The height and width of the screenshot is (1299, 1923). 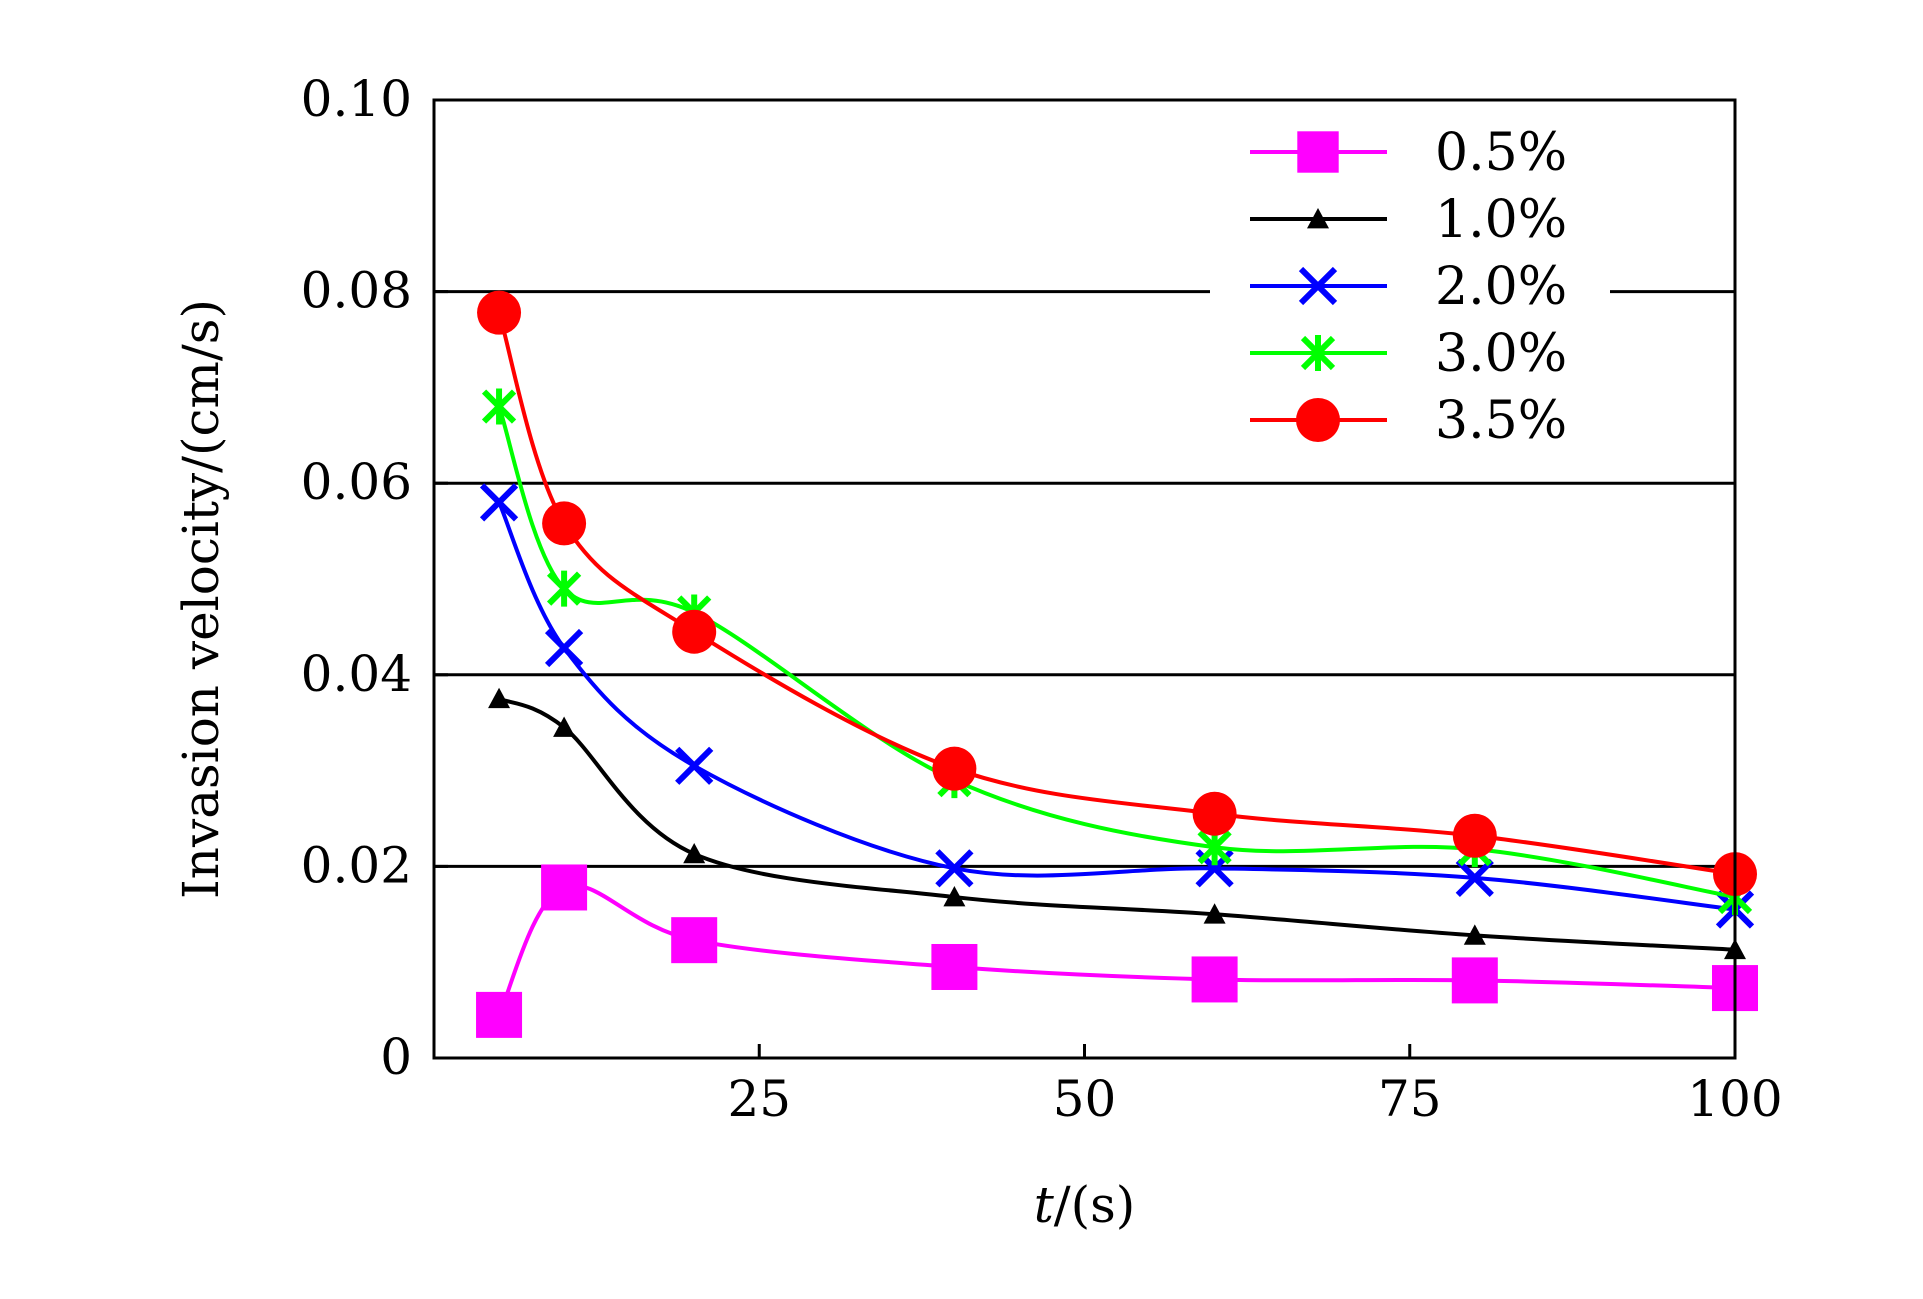 I want to click on y-tick-label-4: 0.08, so click(x=356, y=291).